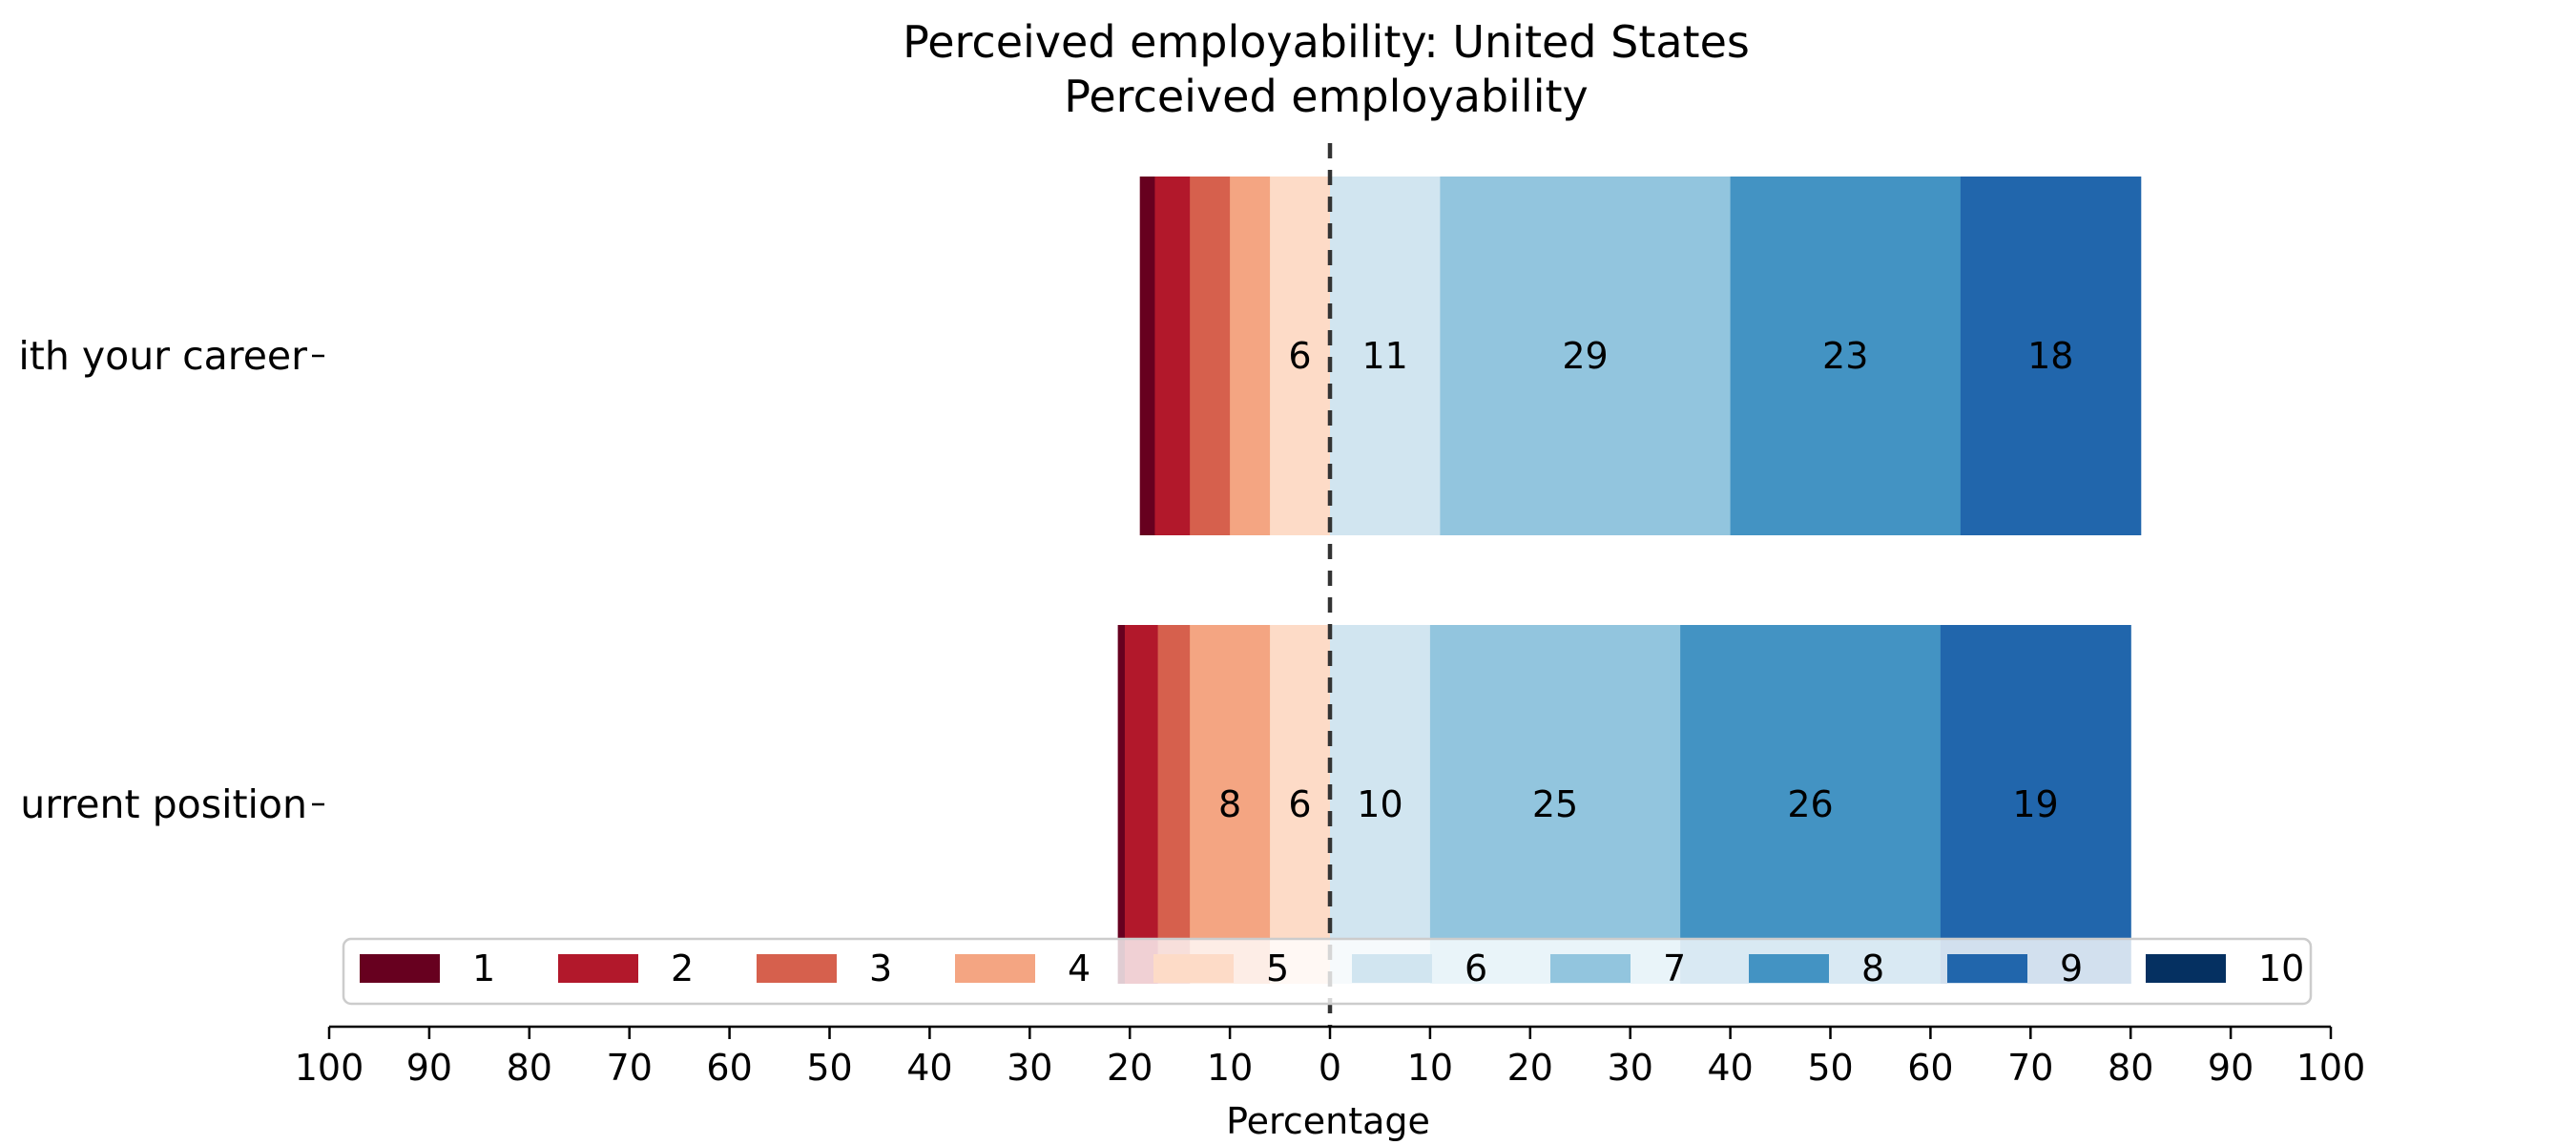  Describe the element at coordinates (880, 968) in the screenshot. I see `legend-label: 3` at that location.